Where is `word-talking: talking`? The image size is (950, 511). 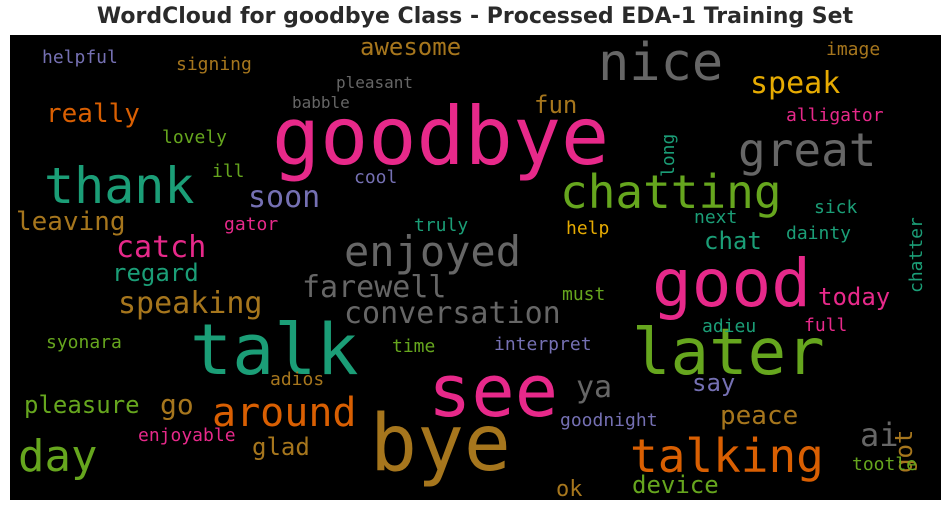
word-talking: talking is located at coordinates (727, 456).